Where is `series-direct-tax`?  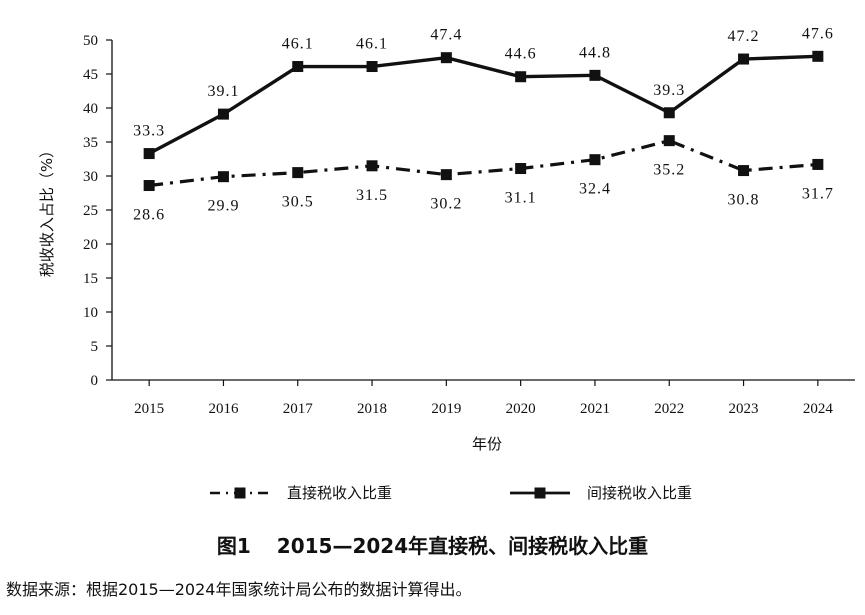
series-direct-tax is located at coordinates (483, 163).